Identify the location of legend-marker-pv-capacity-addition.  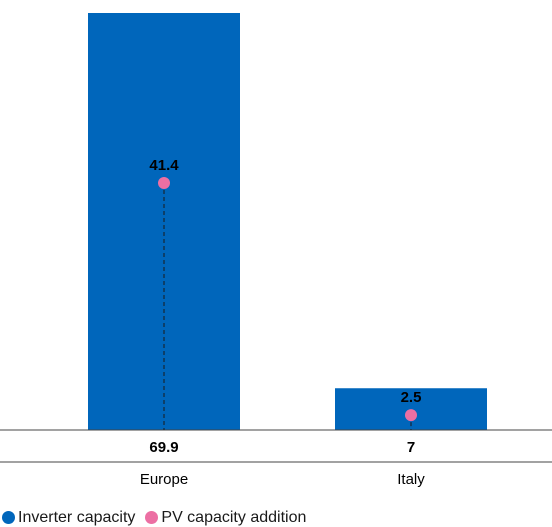
(152, 517).